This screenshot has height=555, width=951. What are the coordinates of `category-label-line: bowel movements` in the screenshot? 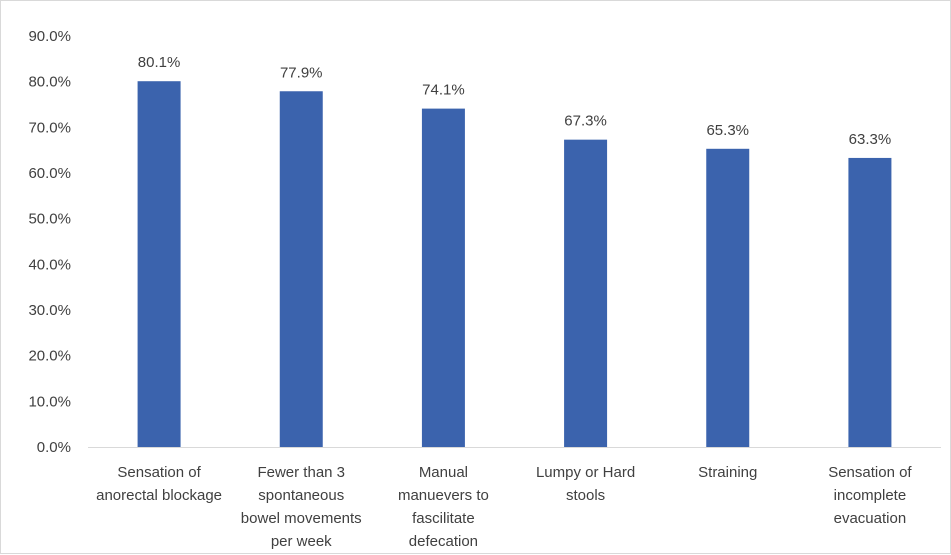 It's located at (301, 518).